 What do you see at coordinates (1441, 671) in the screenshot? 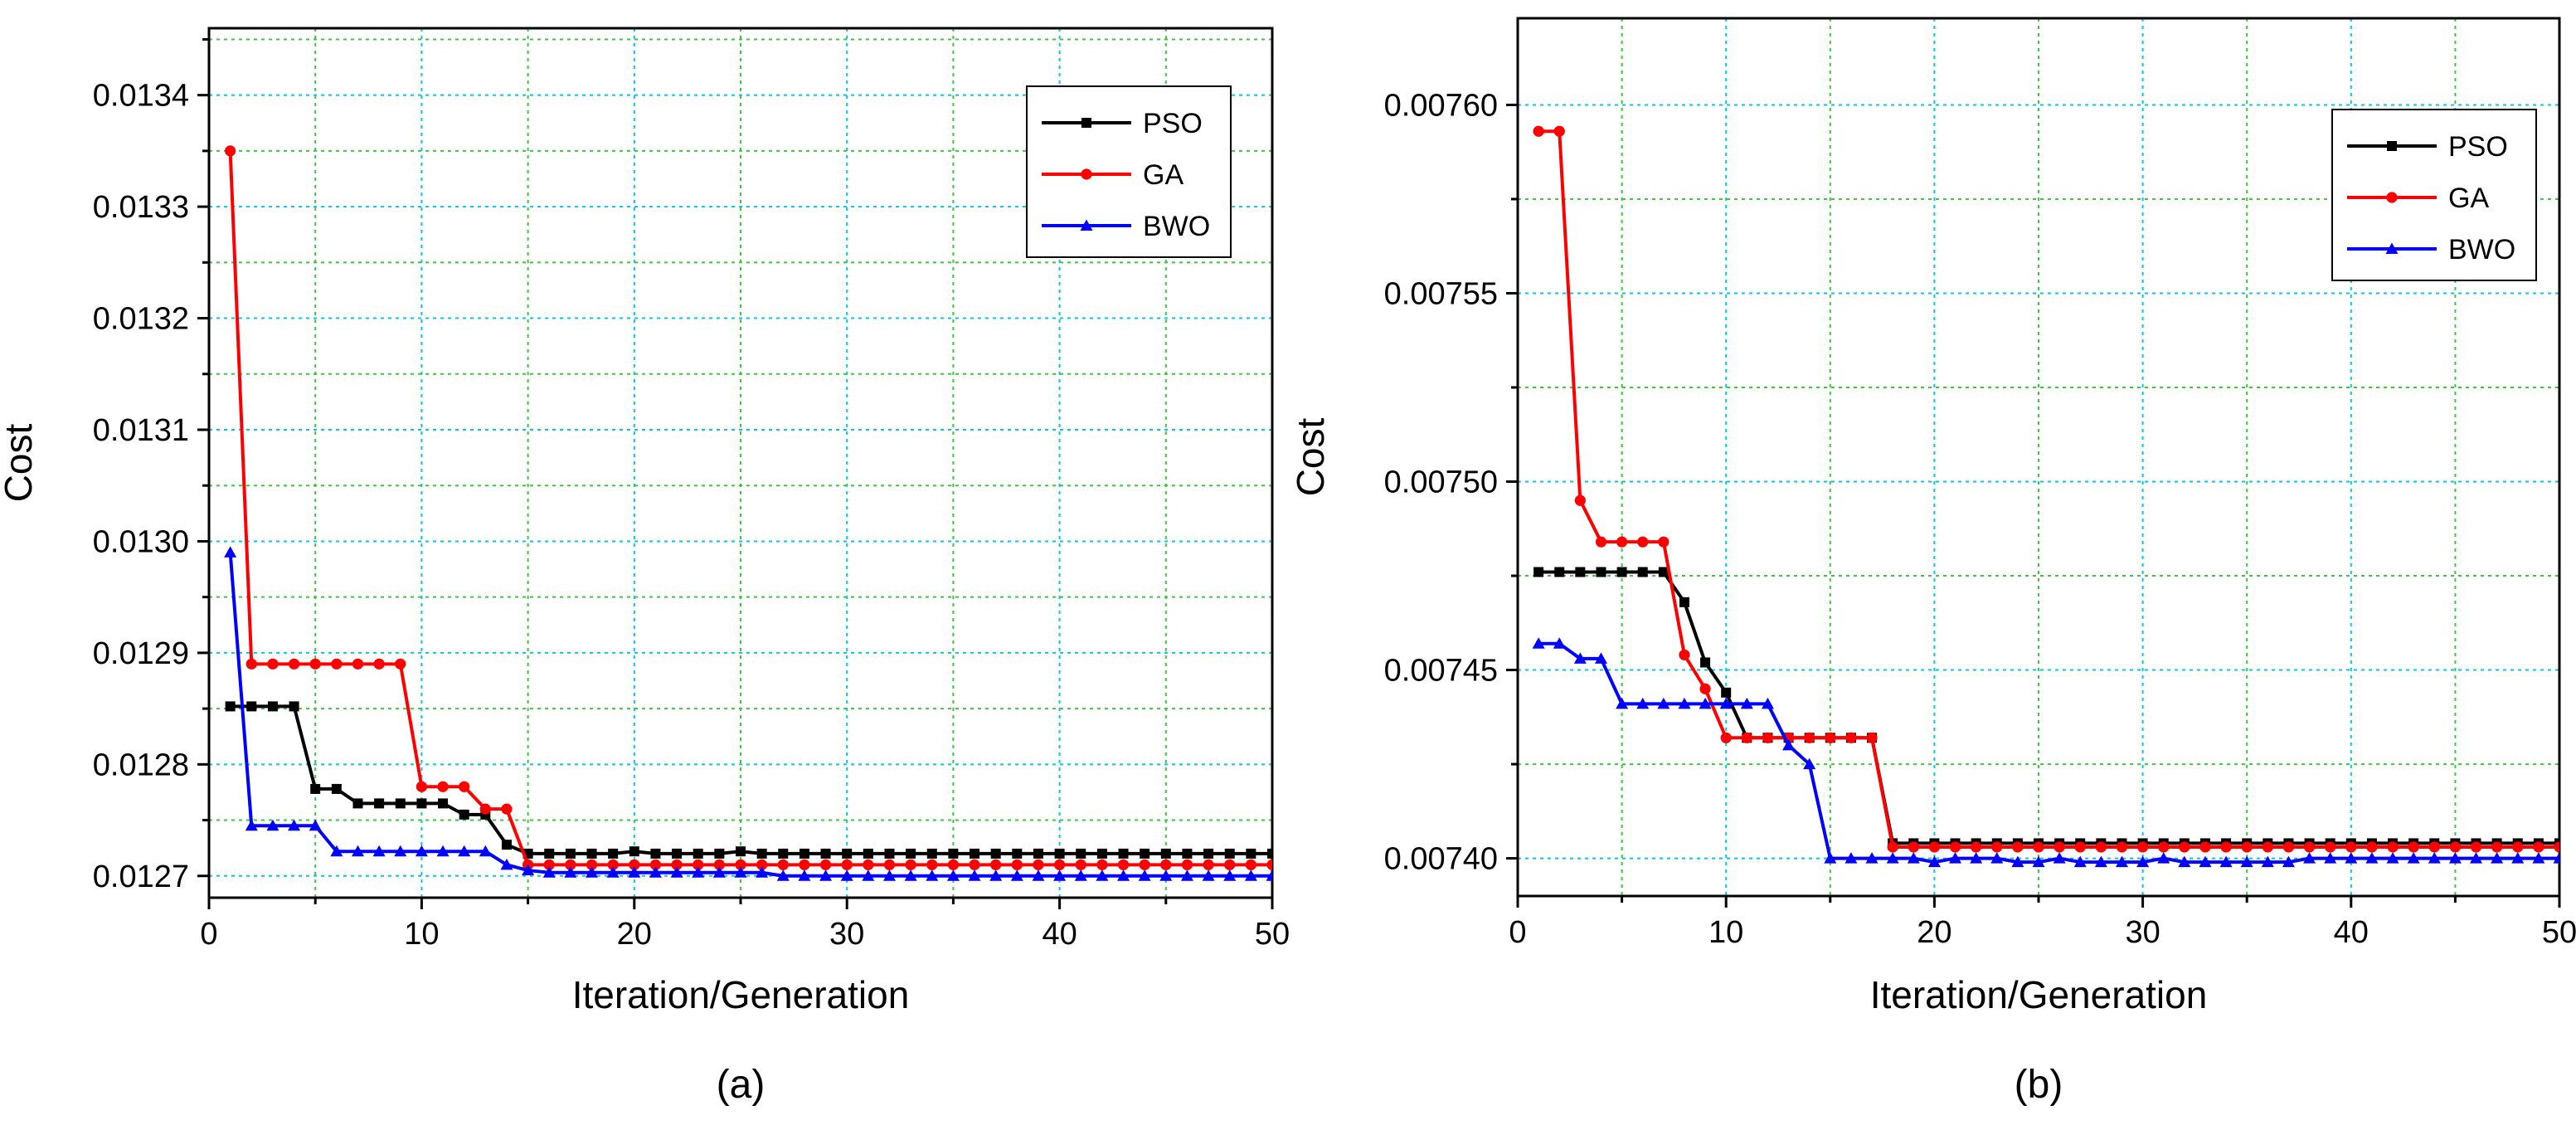
I see `y-tick-label: 0.00745` at bounding box center [1441, 671].